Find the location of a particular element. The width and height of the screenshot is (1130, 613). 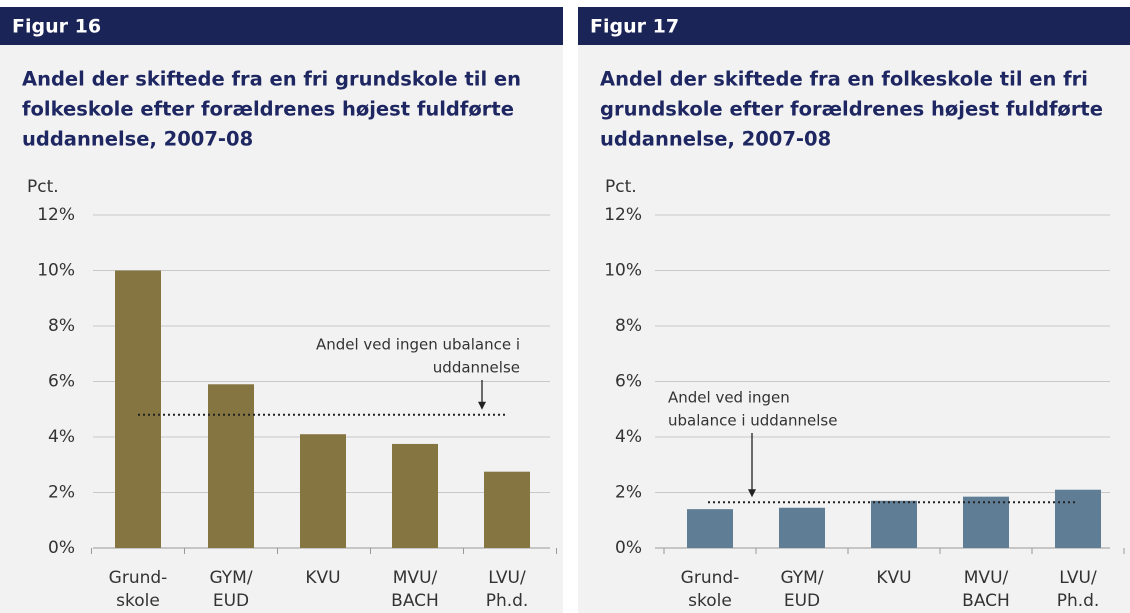

annotation: Andel ved ingen ubalance i is located at coordinates (418, 345).